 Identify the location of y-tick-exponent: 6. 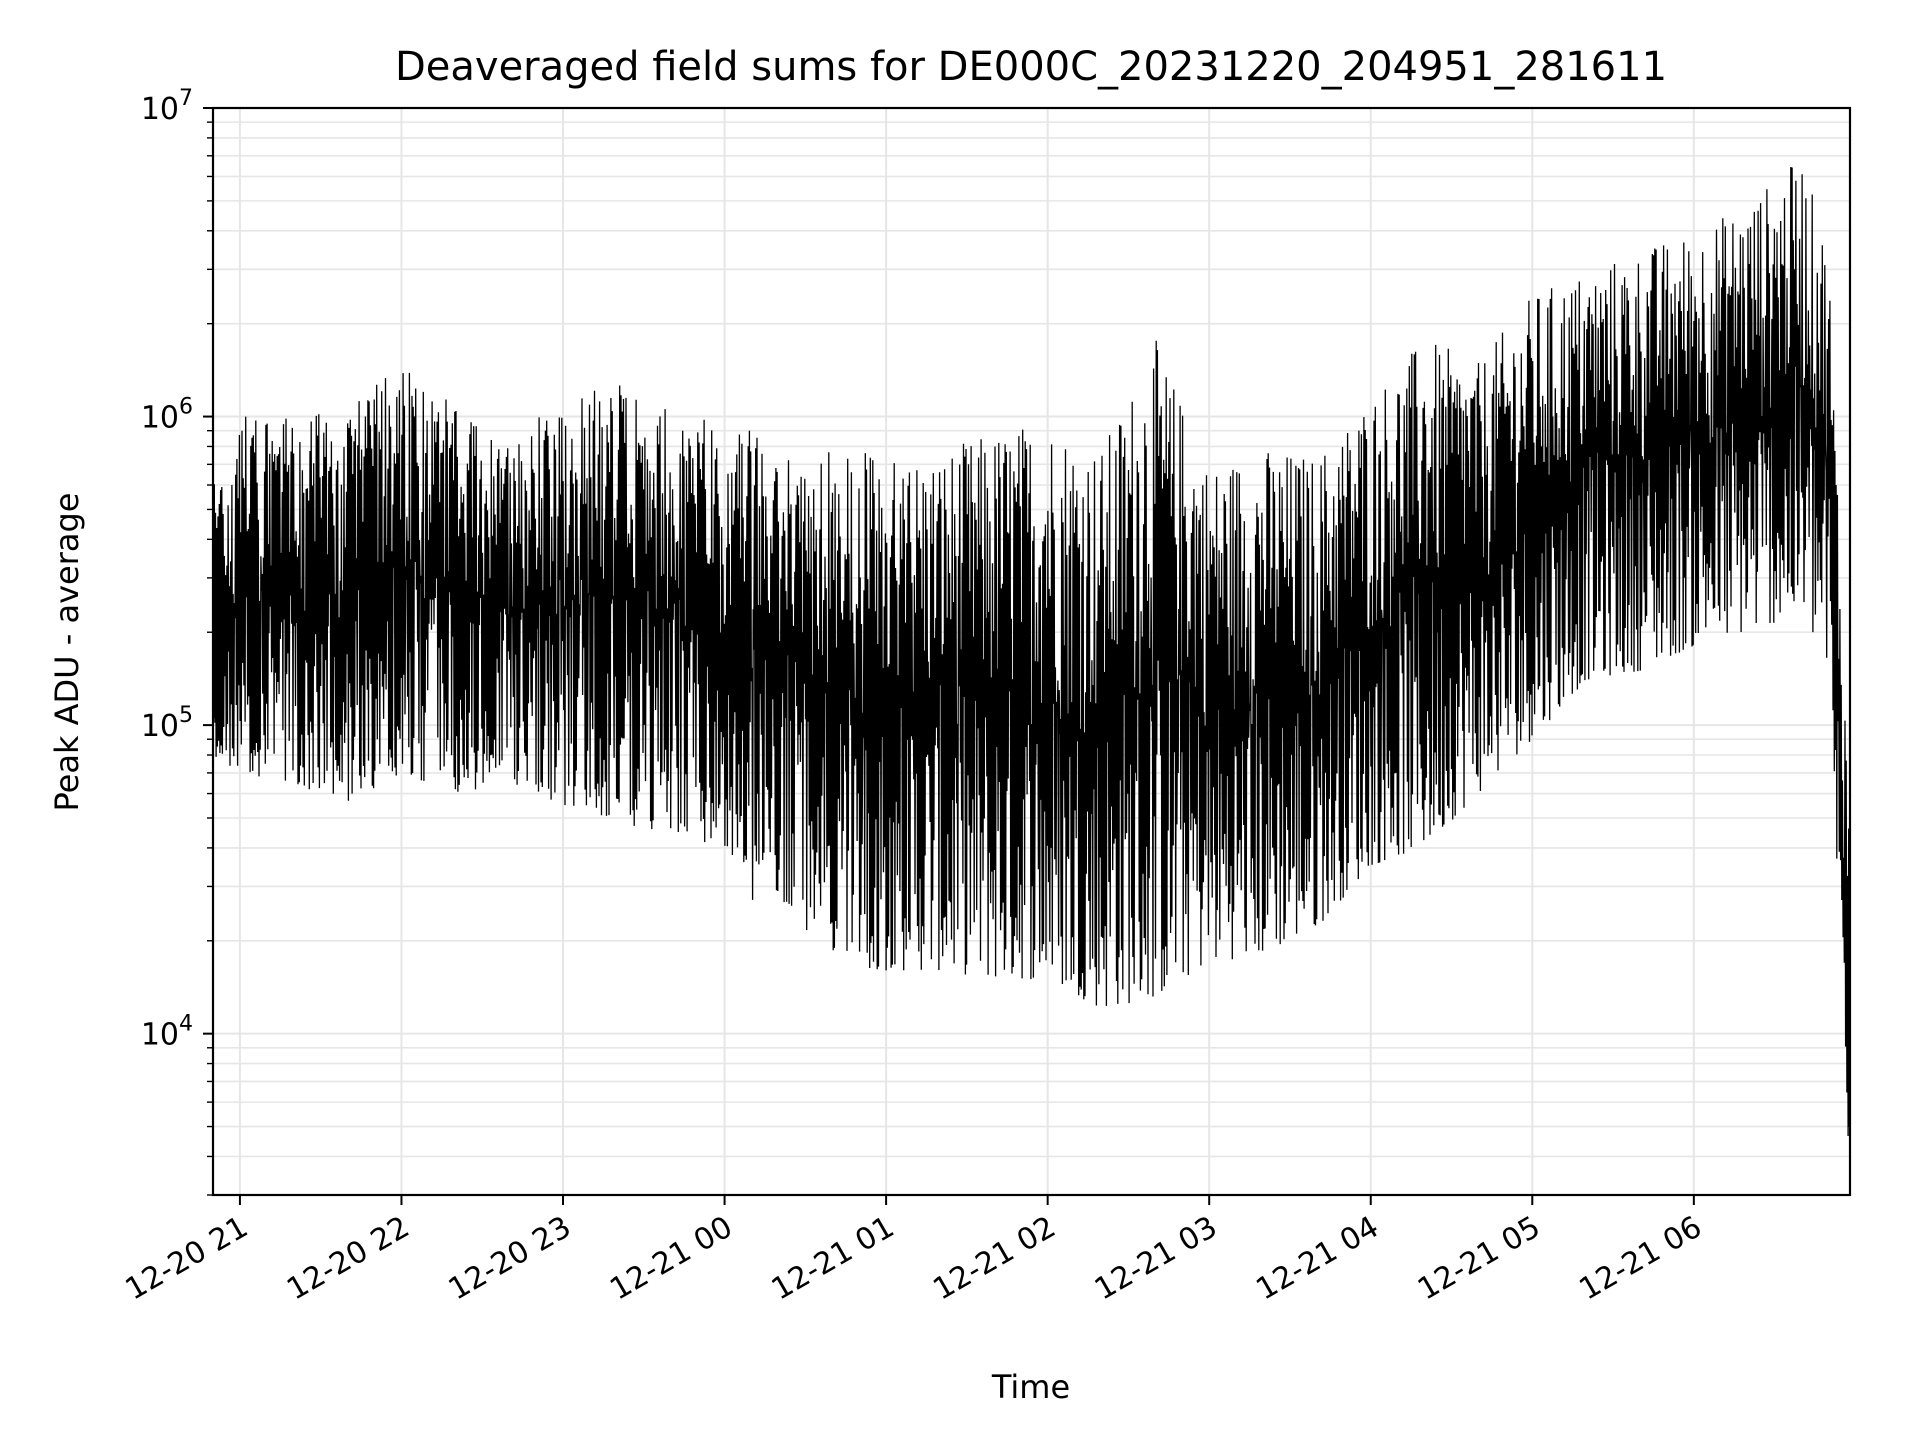
(186, 407).